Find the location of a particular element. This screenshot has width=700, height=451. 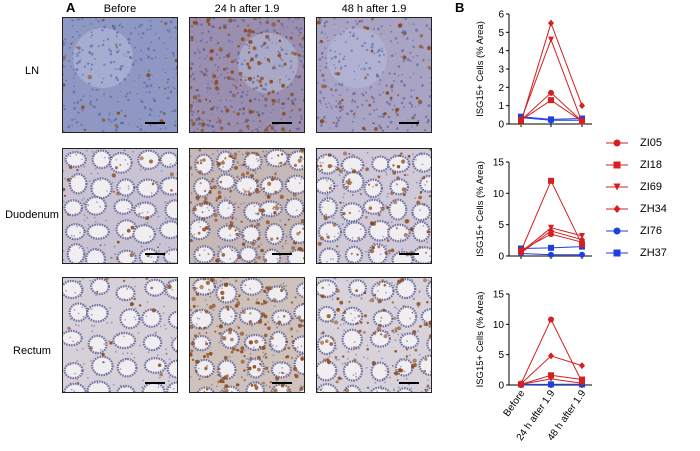

series-line-zi18-duodenum is located at coordinates (551, 215).